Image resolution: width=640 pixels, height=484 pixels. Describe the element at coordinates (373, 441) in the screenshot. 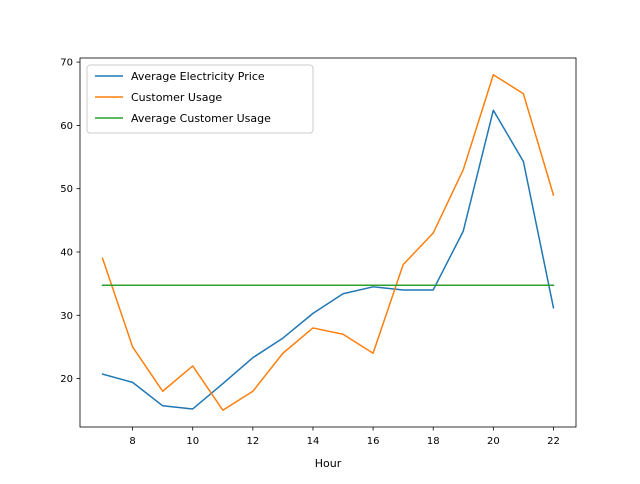

I see `x-tick-label: 16` at that location.